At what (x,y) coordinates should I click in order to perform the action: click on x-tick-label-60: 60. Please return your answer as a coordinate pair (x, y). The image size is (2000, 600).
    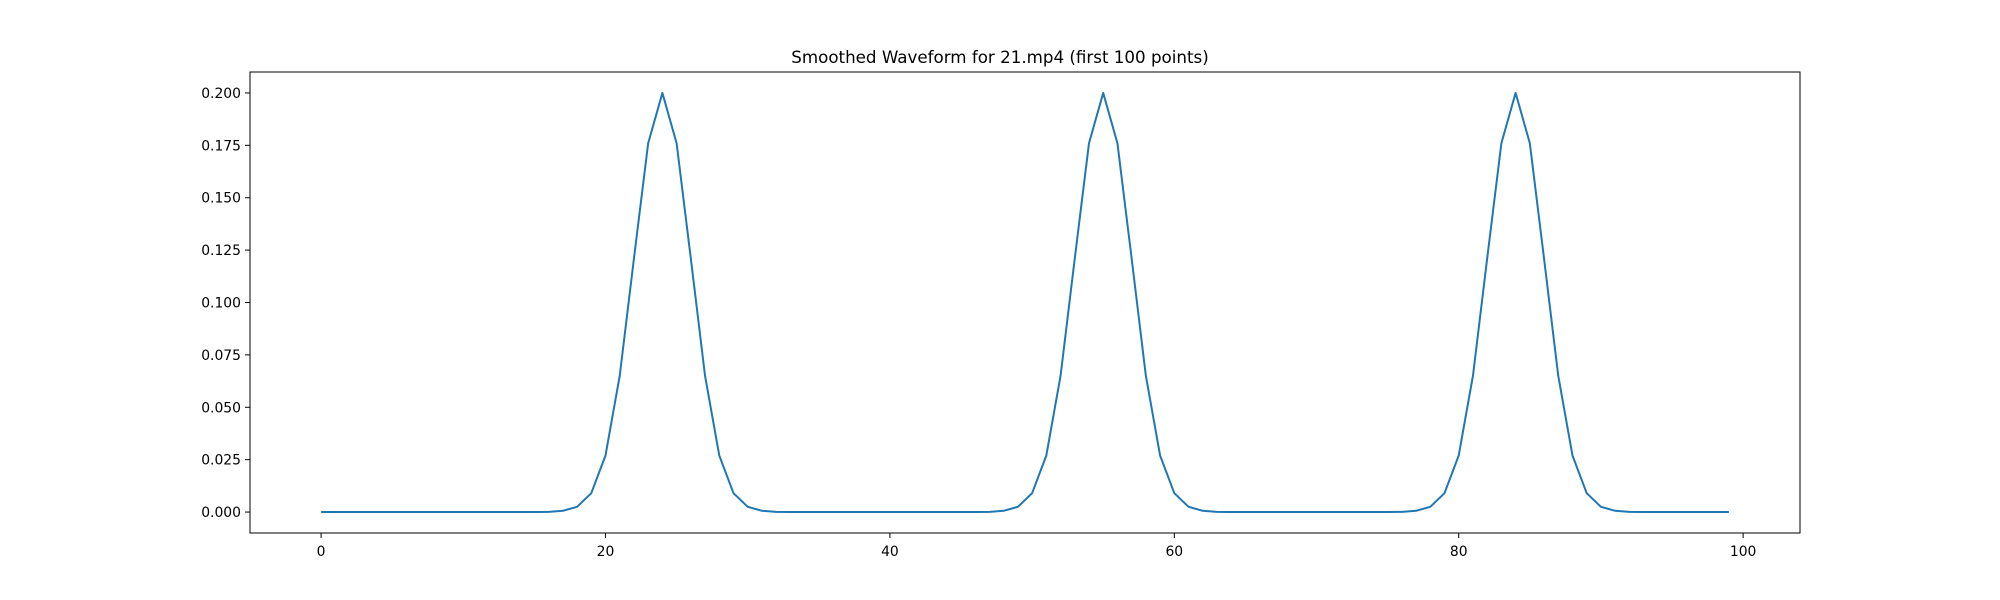
    Looking at the image, I should click on (1174, 552).